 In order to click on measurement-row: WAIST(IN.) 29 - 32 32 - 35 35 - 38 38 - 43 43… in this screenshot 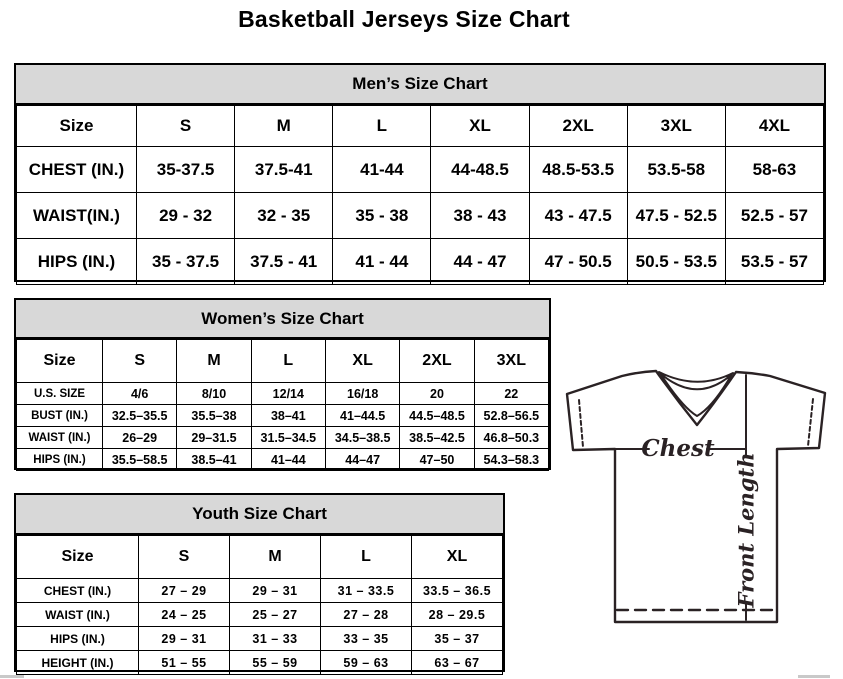, I will do `click(420, 215)`.